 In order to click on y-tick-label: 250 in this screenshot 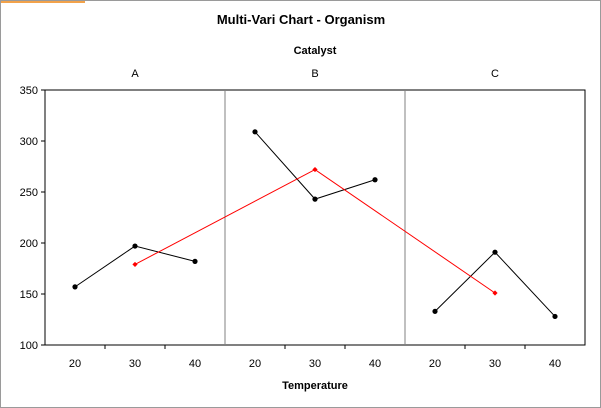, I will do `click(29, 193)`.